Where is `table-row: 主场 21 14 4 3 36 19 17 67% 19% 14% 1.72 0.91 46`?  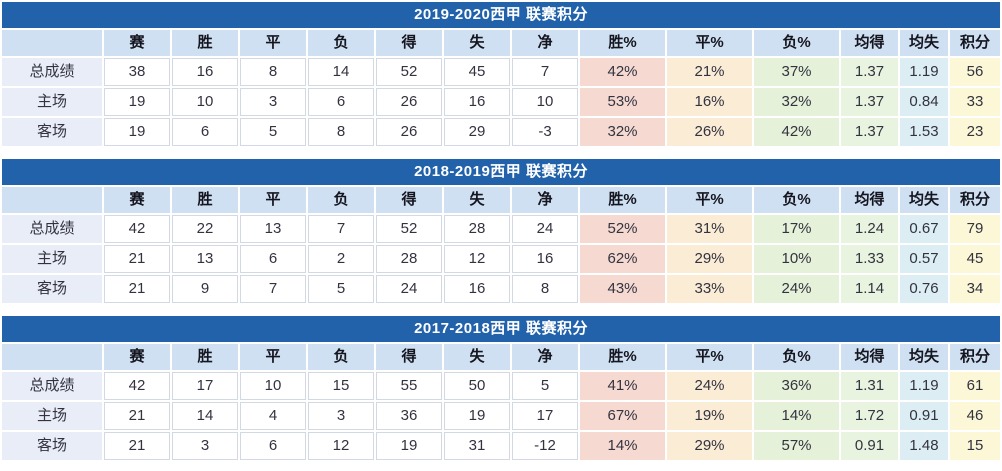 table-row: 主场 21 14 4 3 36 19 17 67% 19% 14% 1.72 0.91 46 is located at coordinates (501, 416).